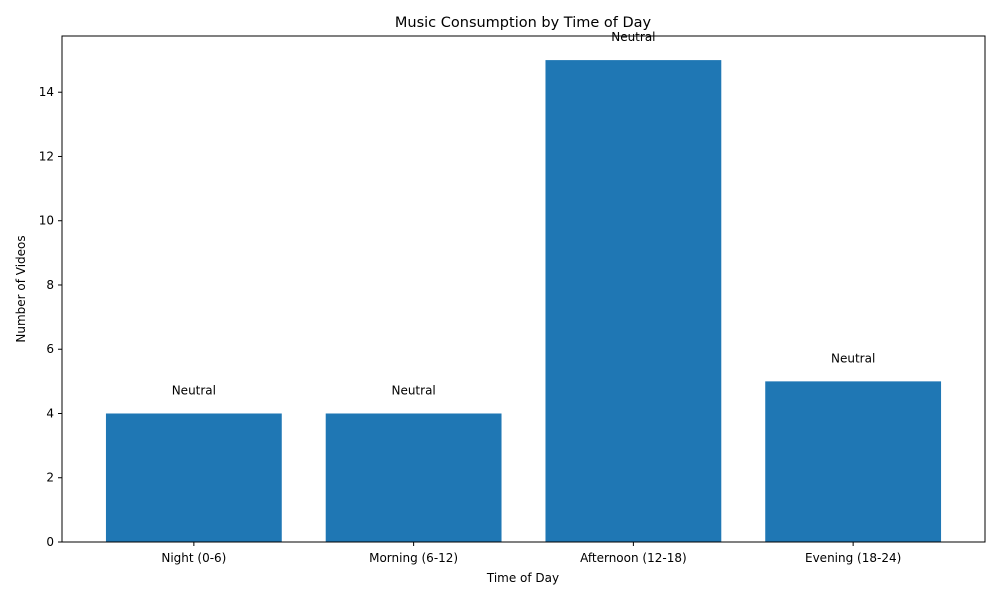 The image size is (1000, 600). Describe the element at coordinates (50, 349) in the screenshot. I see `y-tick-label: 6` at that location.